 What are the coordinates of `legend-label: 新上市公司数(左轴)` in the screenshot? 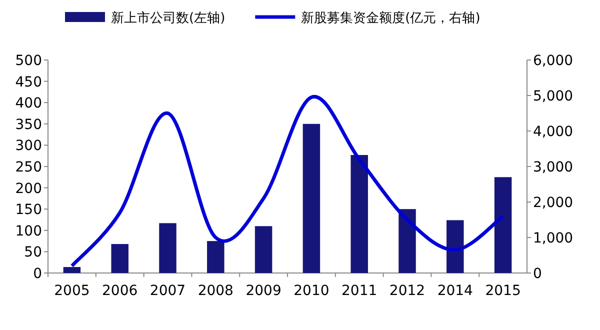 It's located at (168, 18).